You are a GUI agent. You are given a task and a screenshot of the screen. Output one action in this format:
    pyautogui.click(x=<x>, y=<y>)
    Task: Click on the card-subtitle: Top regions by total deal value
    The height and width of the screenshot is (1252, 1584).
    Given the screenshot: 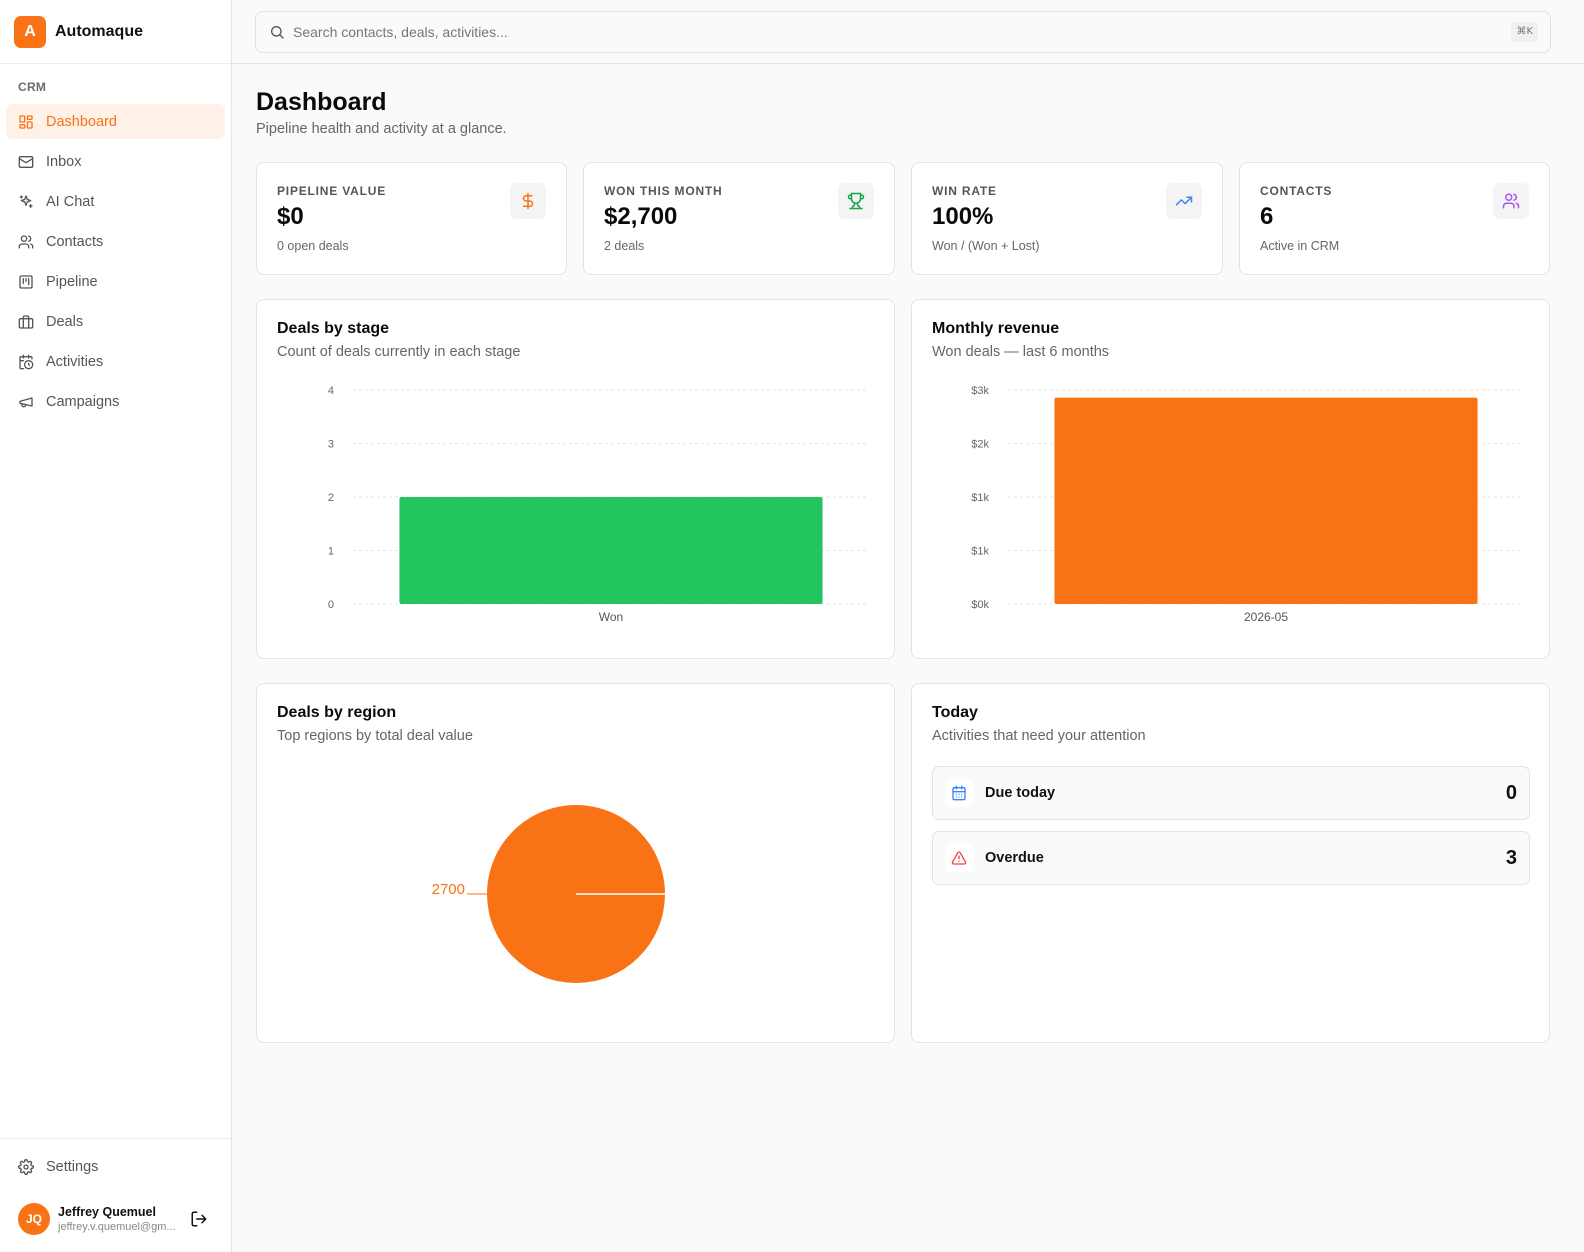 What is the action you would take?
    pyautogui.click(x=375, y=736)
    